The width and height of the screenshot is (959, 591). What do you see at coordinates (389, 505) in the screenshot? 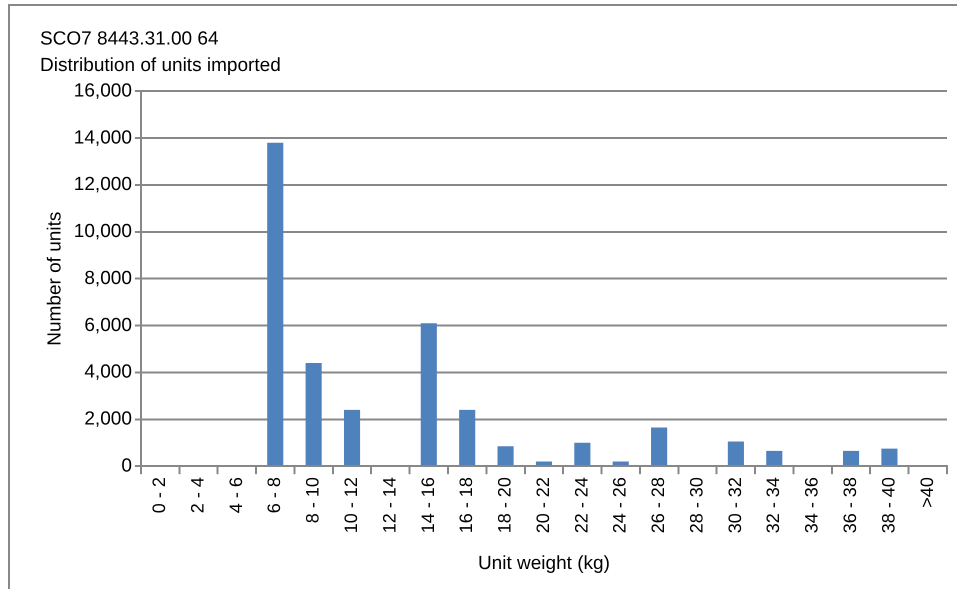
I see `x-tick-label: 12 - 14` at bounding box center [389, 505].